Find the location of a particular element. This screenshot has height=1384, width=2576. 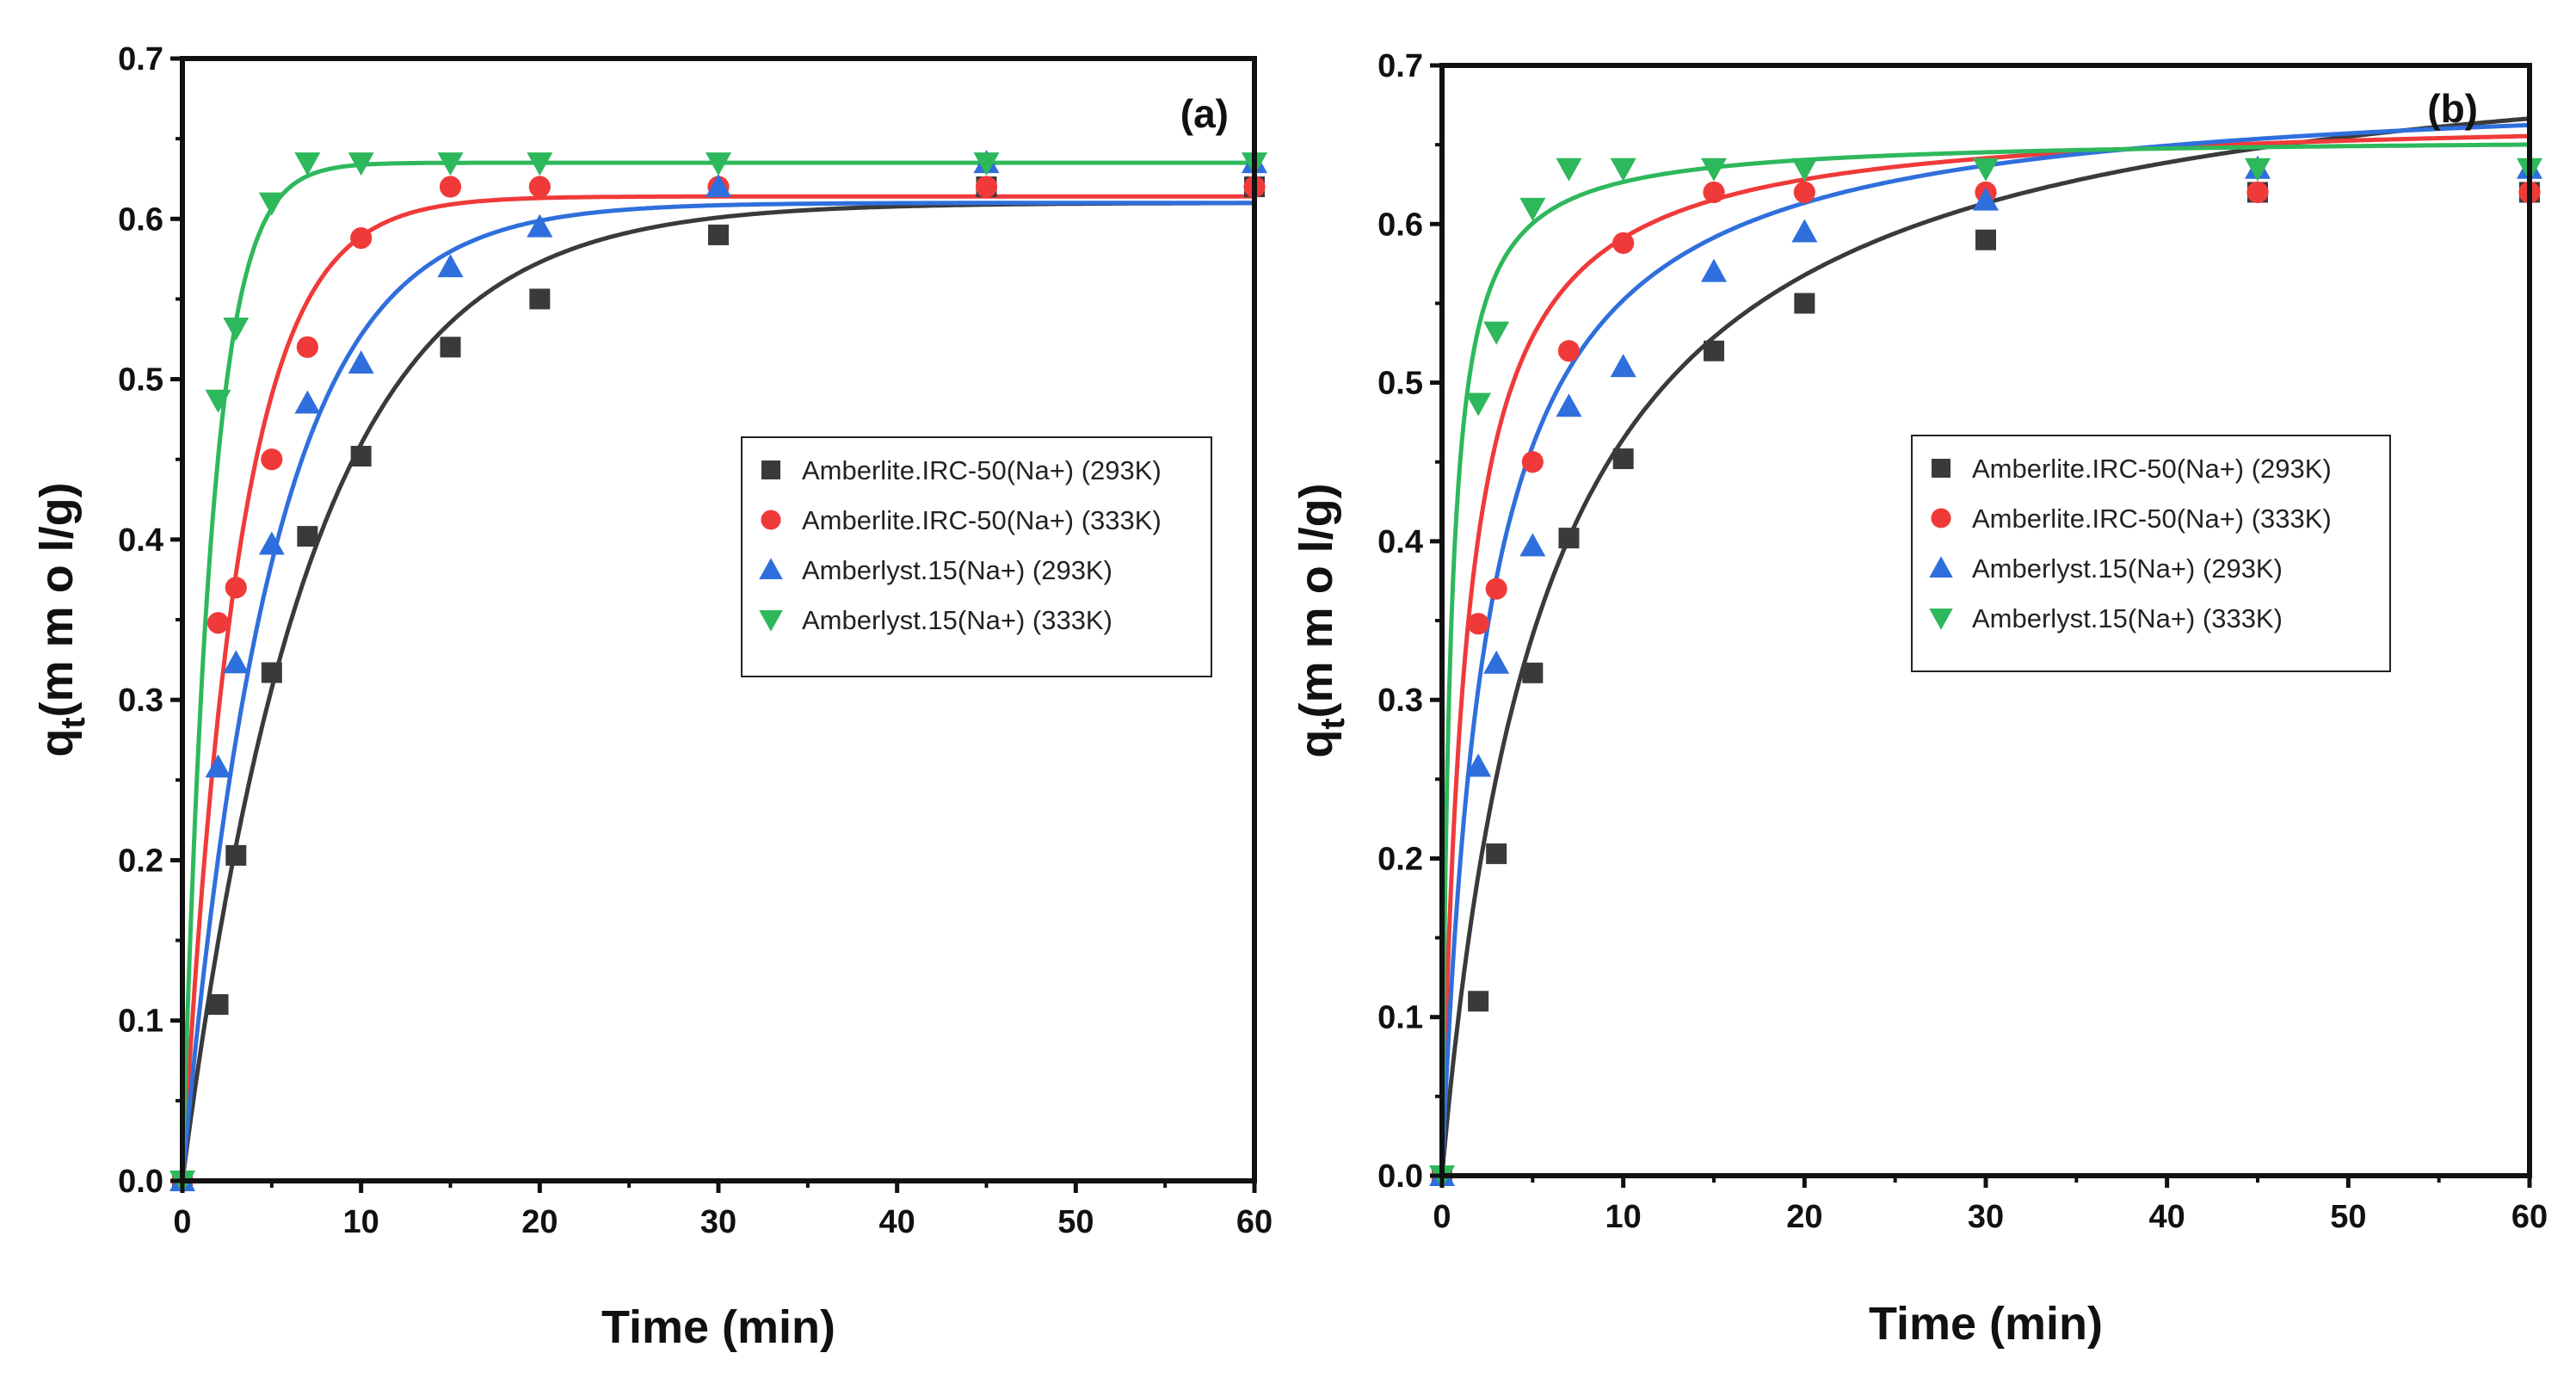

x-tick-label: 40 is located at coordinates (2167, 1217).